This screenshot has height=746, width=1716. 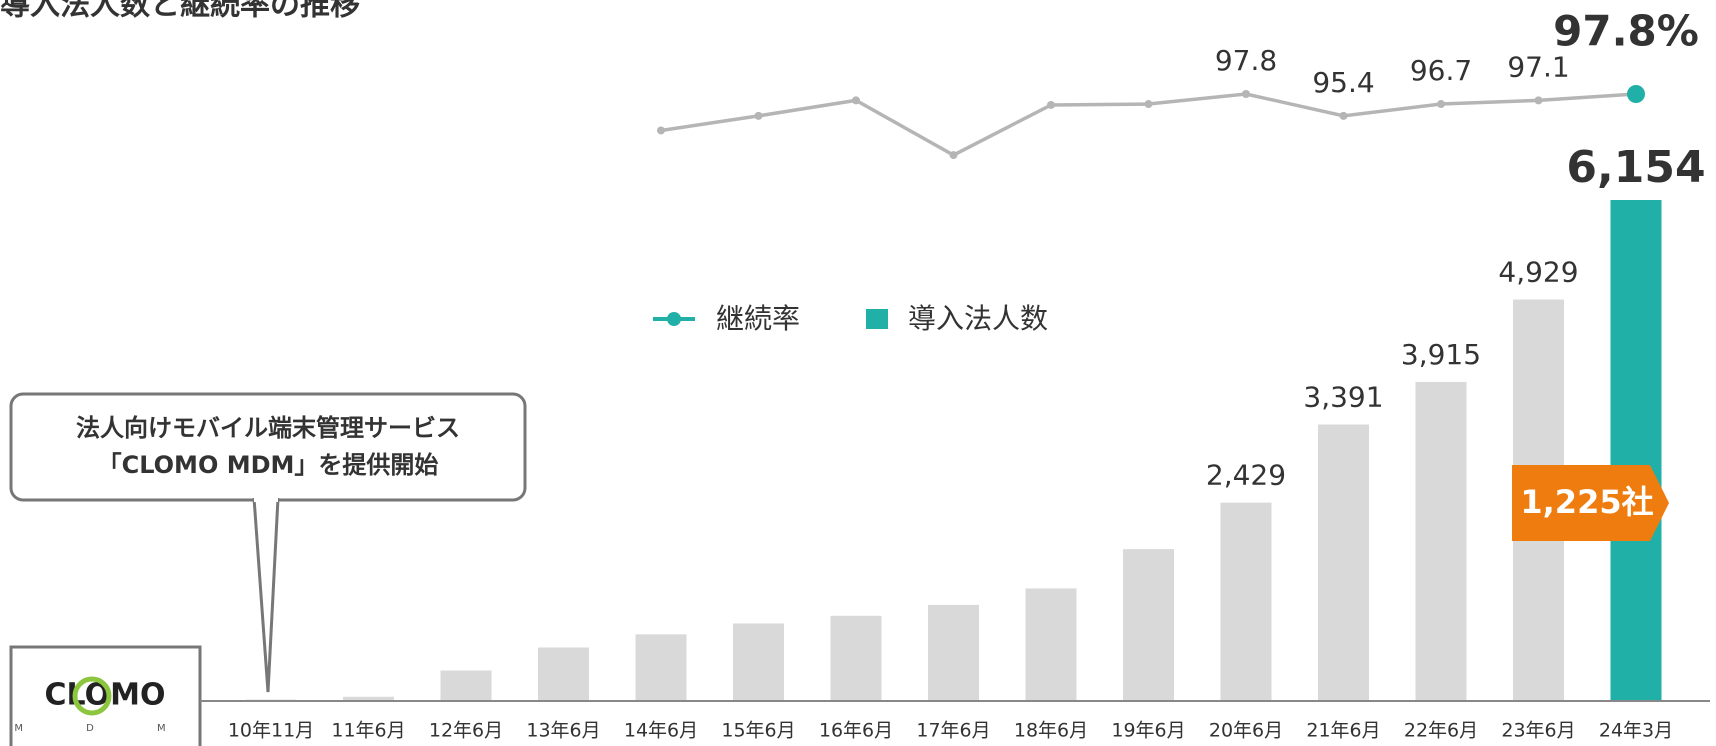 What do you see at coordinates (953, 731) in the screenshot?
I see `x-tick-label: 17年6月` at bounding box center [953, 731].